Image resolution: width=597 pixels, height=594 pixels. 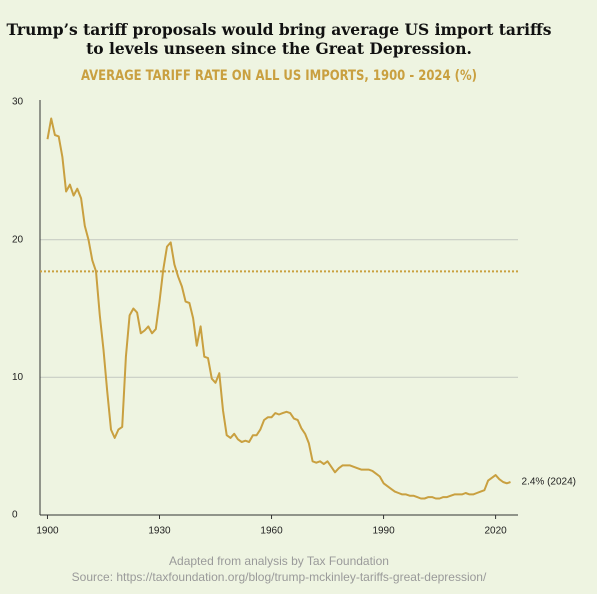 I want to click on x-tick-label: 1990, so click(x=383, y=531).